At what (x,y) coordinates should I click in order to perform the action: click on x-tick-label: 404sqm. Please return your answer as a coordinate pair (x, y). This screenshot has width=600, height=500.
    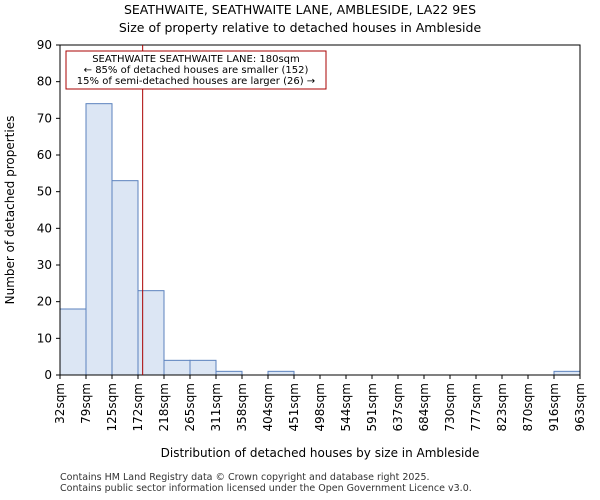
    Looking at the image, I should click on (268, 407).